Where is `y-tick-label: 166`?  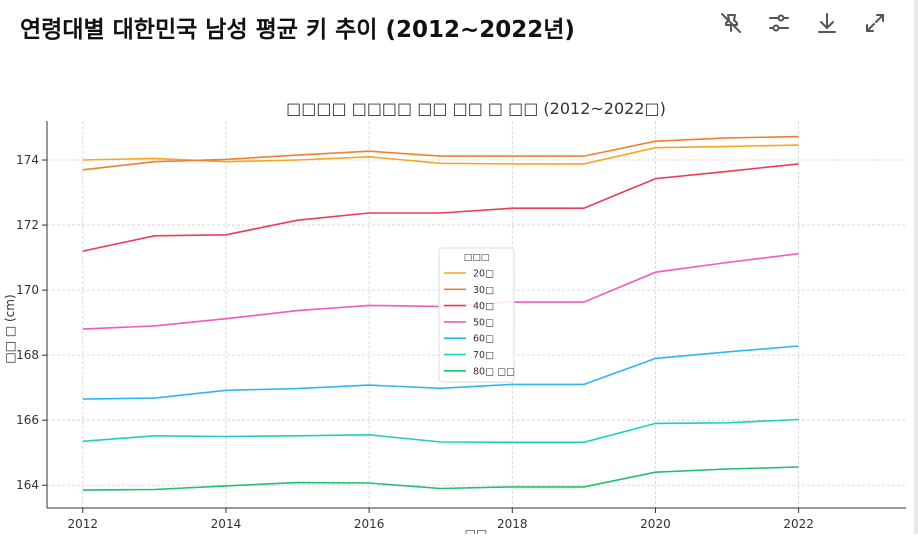
y-tick-label: 166 is located at coordinates (27, 420).